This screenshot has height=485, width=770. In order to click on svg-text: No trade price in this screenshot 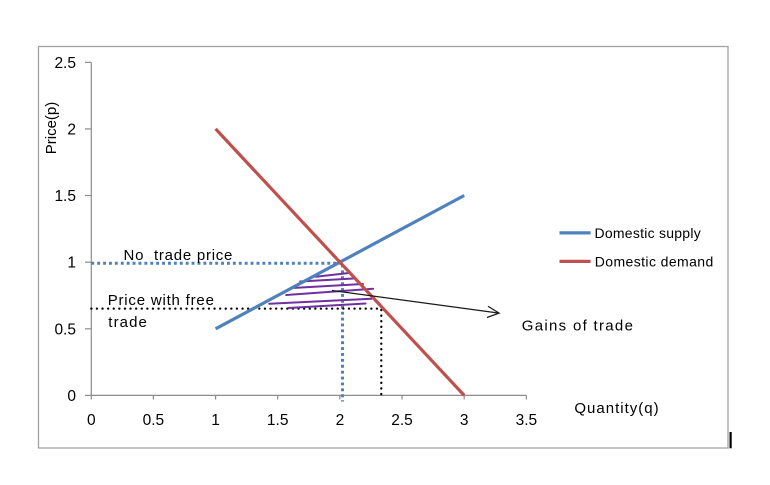, I will do `click(179, 255)`.